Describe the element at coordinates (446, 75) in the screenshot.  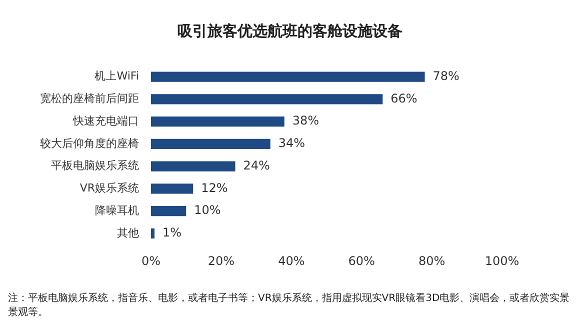
I see `data-label: 78%` at that location.